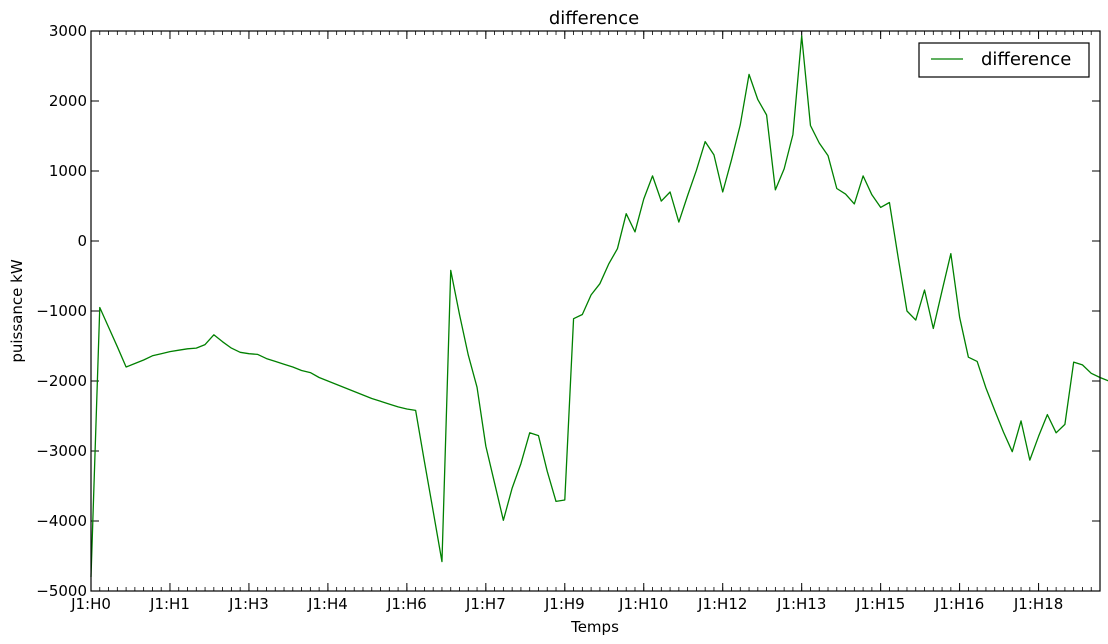 Image resolution: width=1108 pixels, height=644 pixels. What do you see at coordinates (61, 381) in the screenshot?
I see `y-tick-label: −2000` at bounding box center [61, 381].